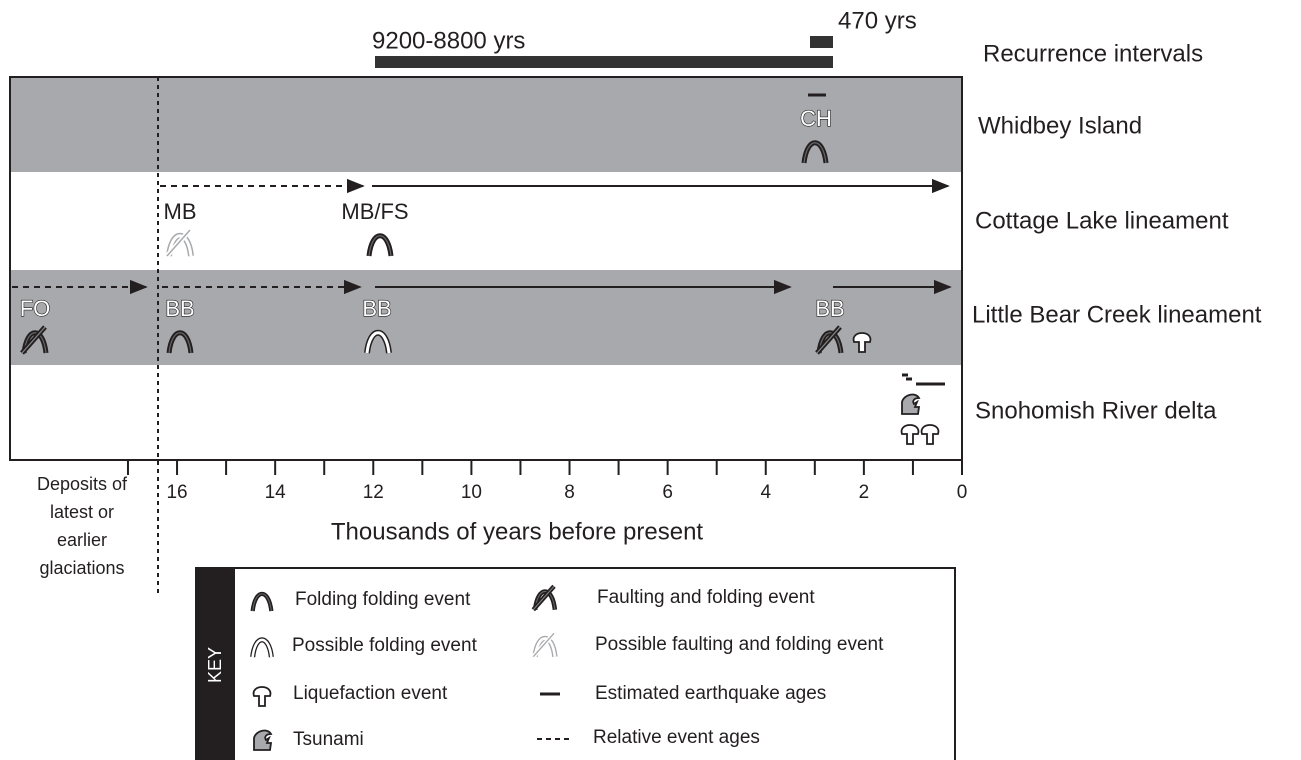 Image resolution: width=1301 pixels, height=760 pixels. I want to click on fold-icon, so click(380, 245).